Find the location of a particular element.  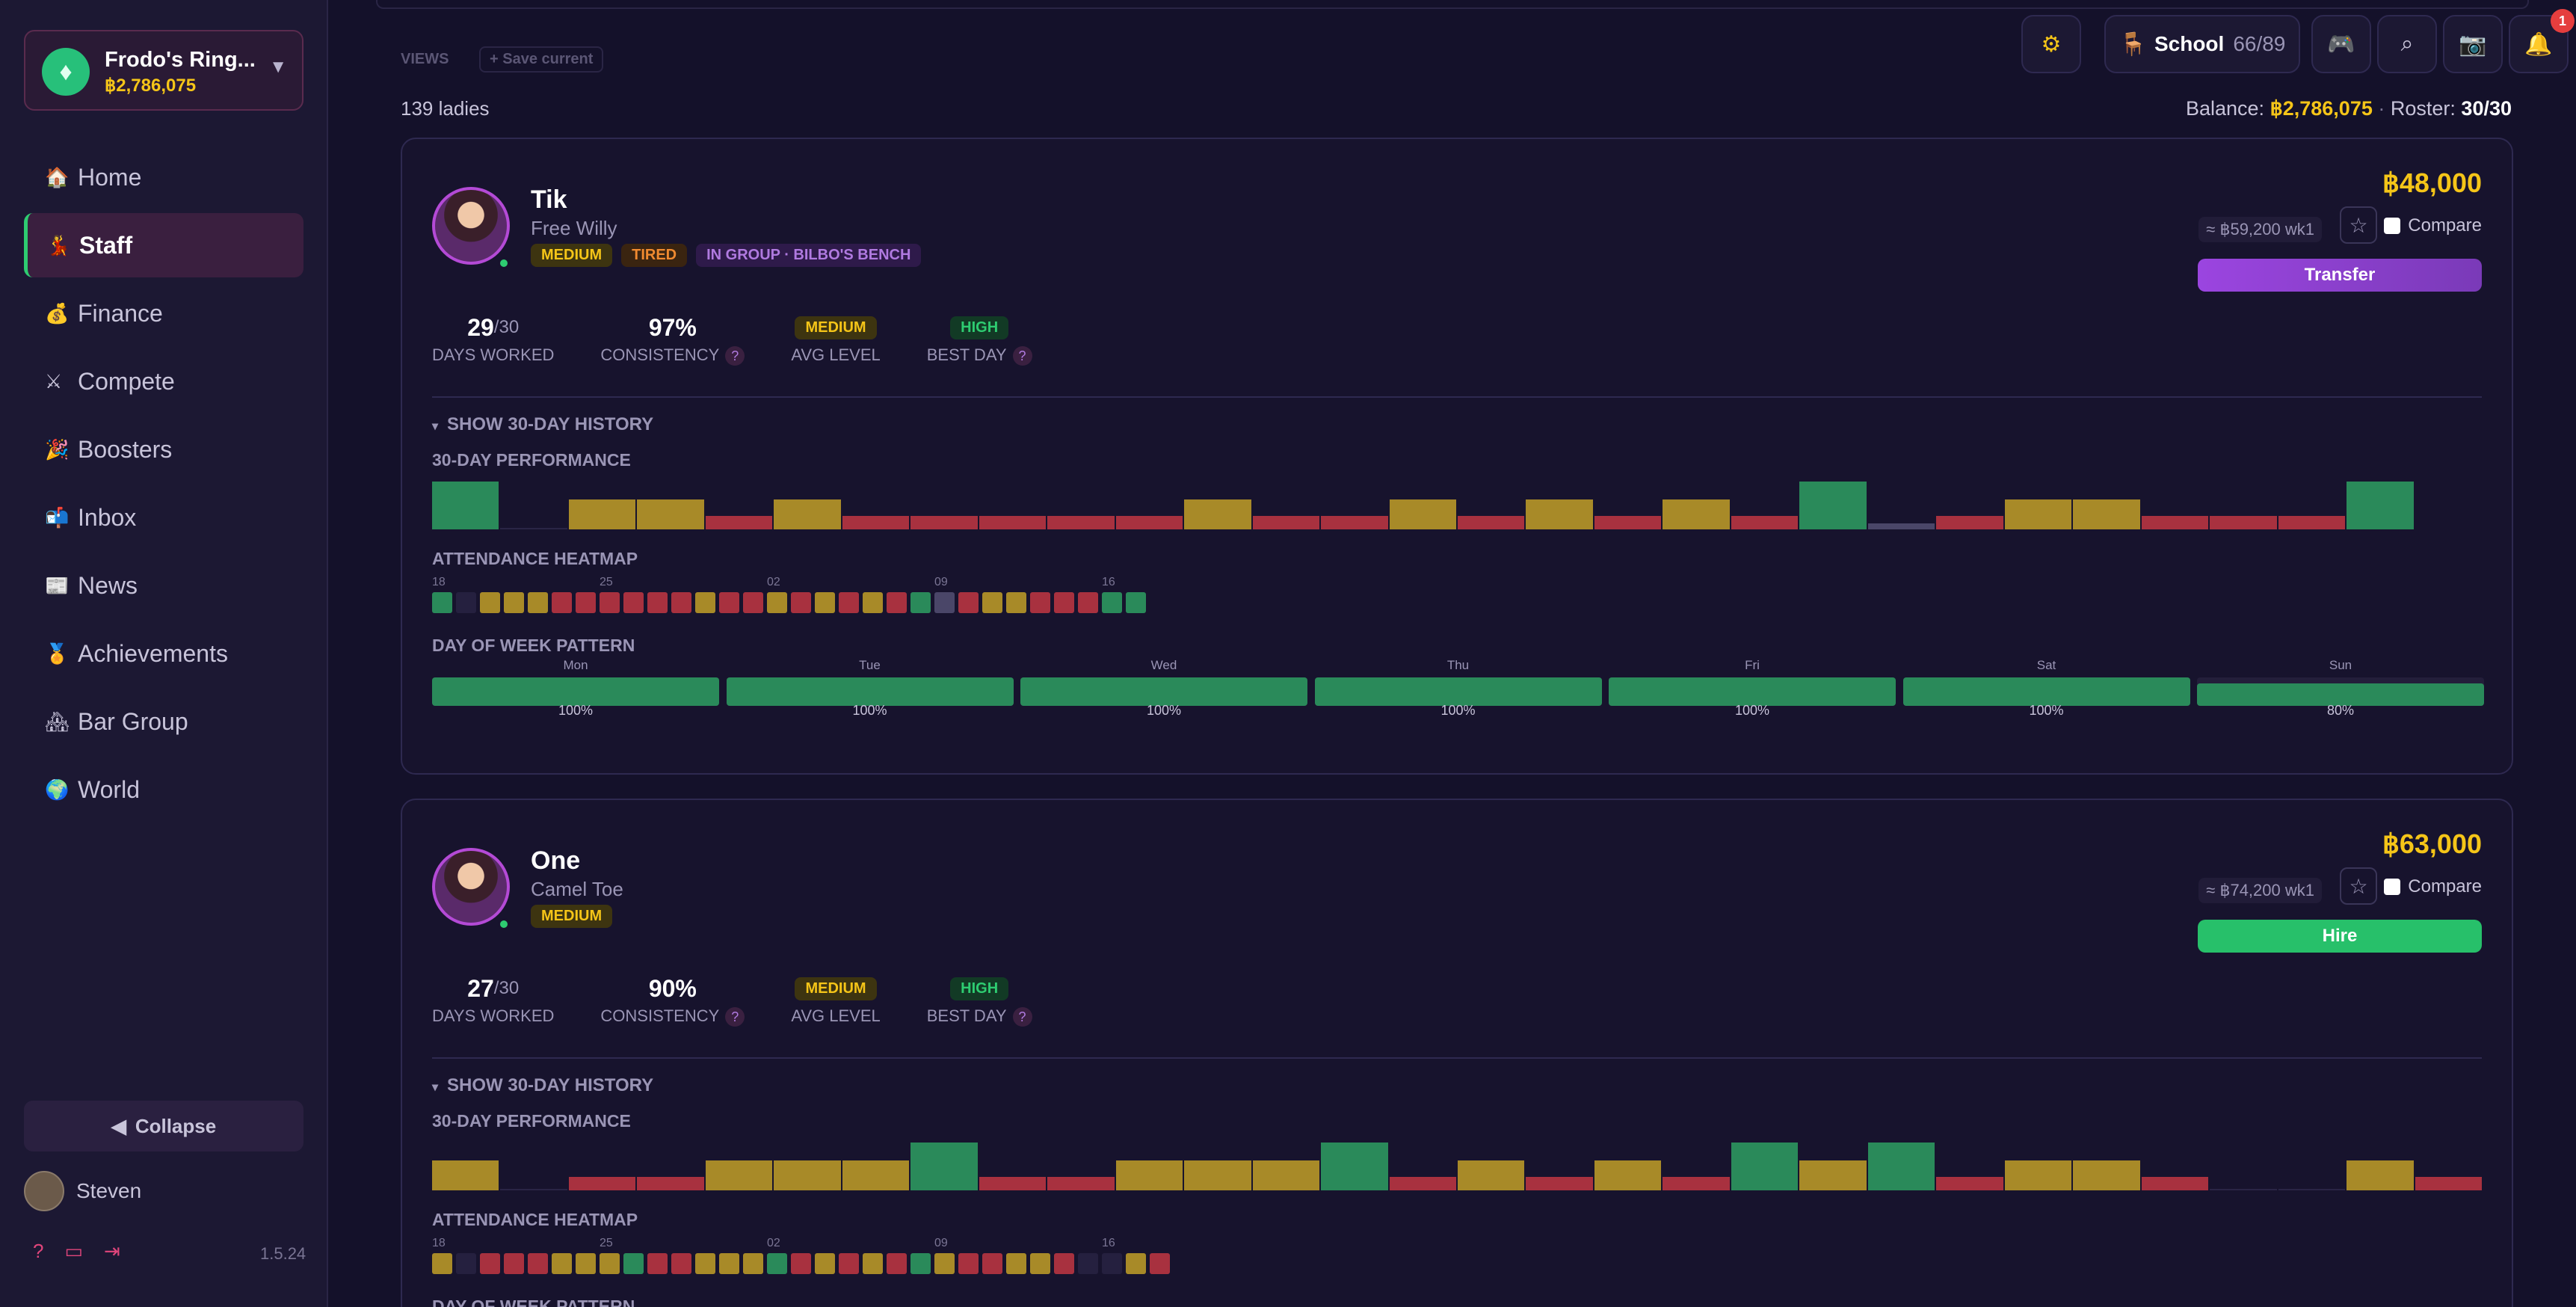

hire-button: Hire is located at coordinates (2340, 936).